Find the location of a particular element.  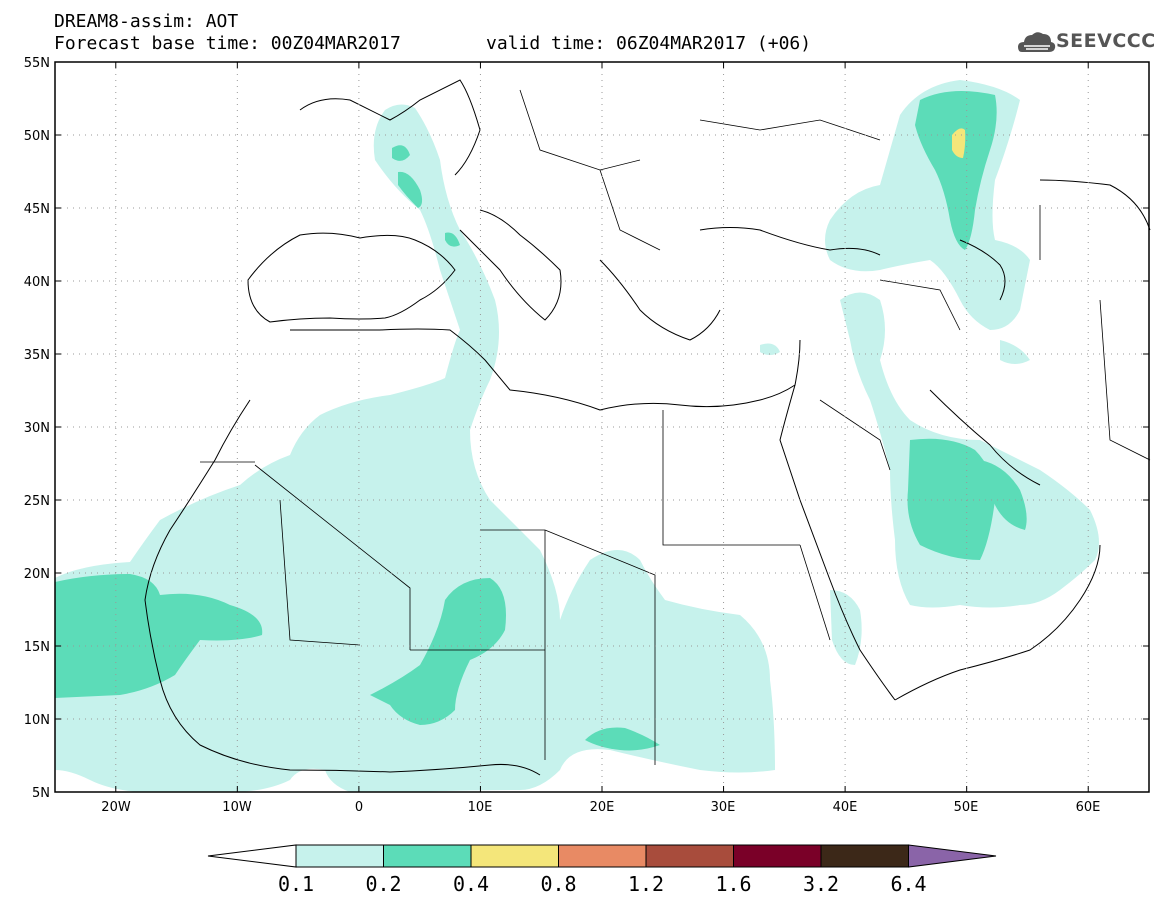

lat-label-40n: 40N is located at coordinates (37, 282).